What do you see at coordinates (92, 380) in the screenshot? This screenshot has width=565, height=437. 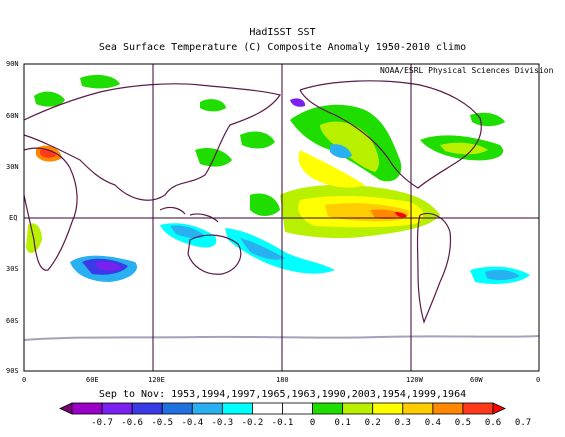 I see `lon-label-60e: 60E` at bounding box center [92, 380].